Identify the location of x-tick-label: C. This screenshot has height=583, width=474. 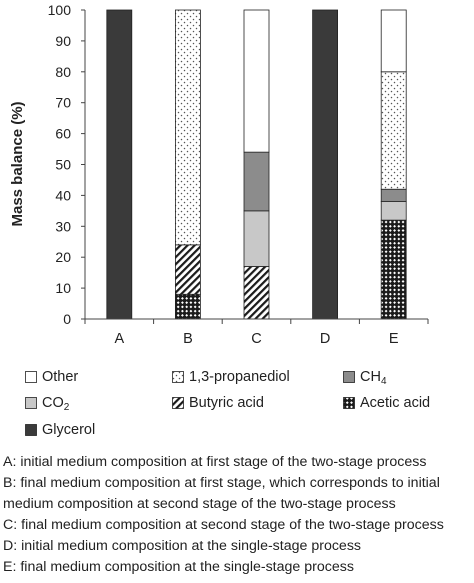
(256, 339).